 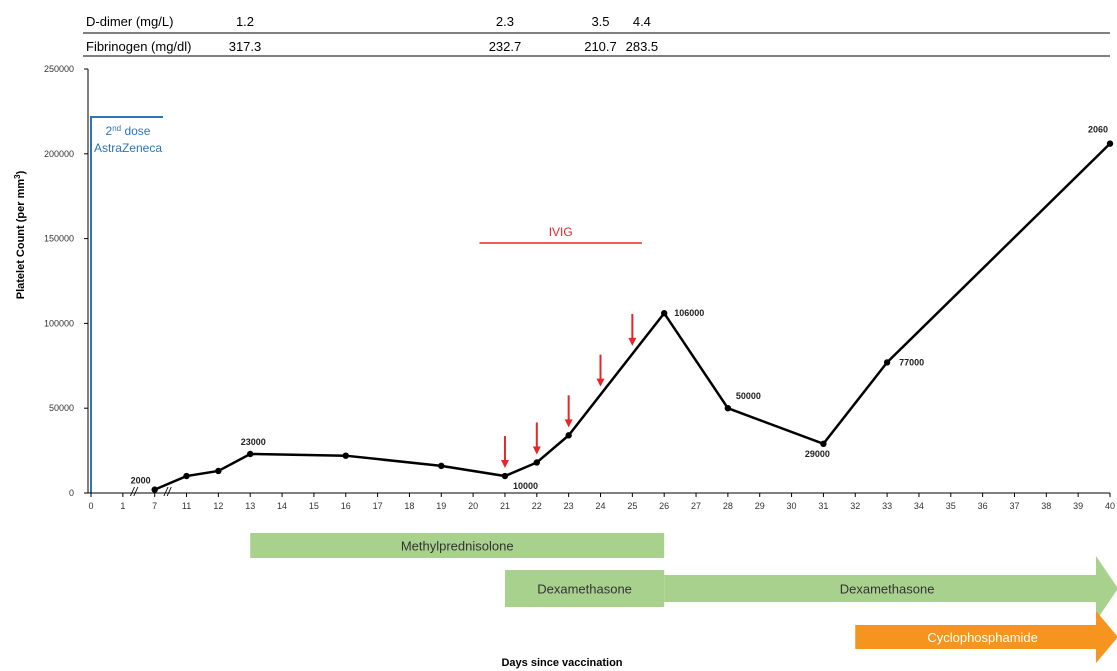 What do you see at coordinates (59, 323) in the screenshot?
I see `y-tick-label: 100000` at bounding box center [59, 323].